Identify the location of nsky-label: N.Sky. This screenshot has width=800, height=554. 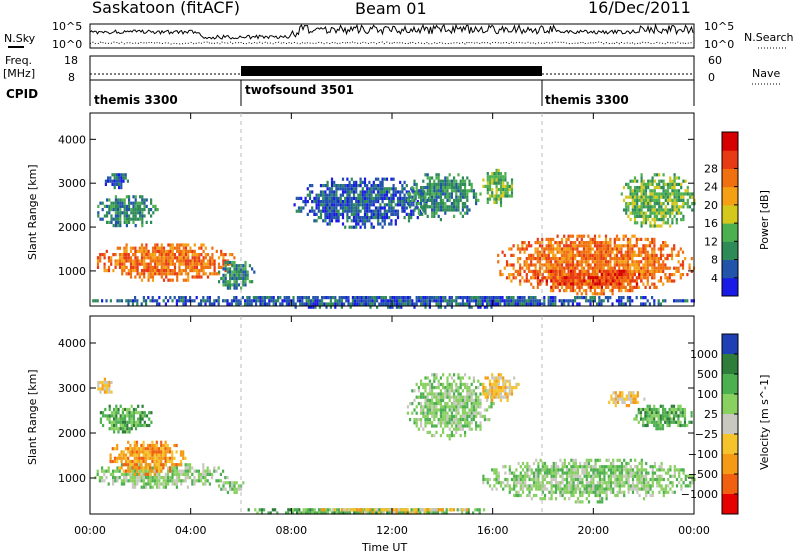
(20, 38).